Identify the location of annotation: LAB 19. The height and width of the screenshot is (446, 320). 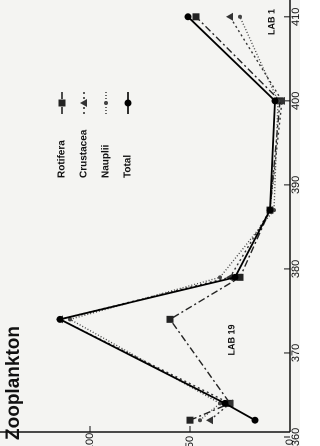
(231, 339).